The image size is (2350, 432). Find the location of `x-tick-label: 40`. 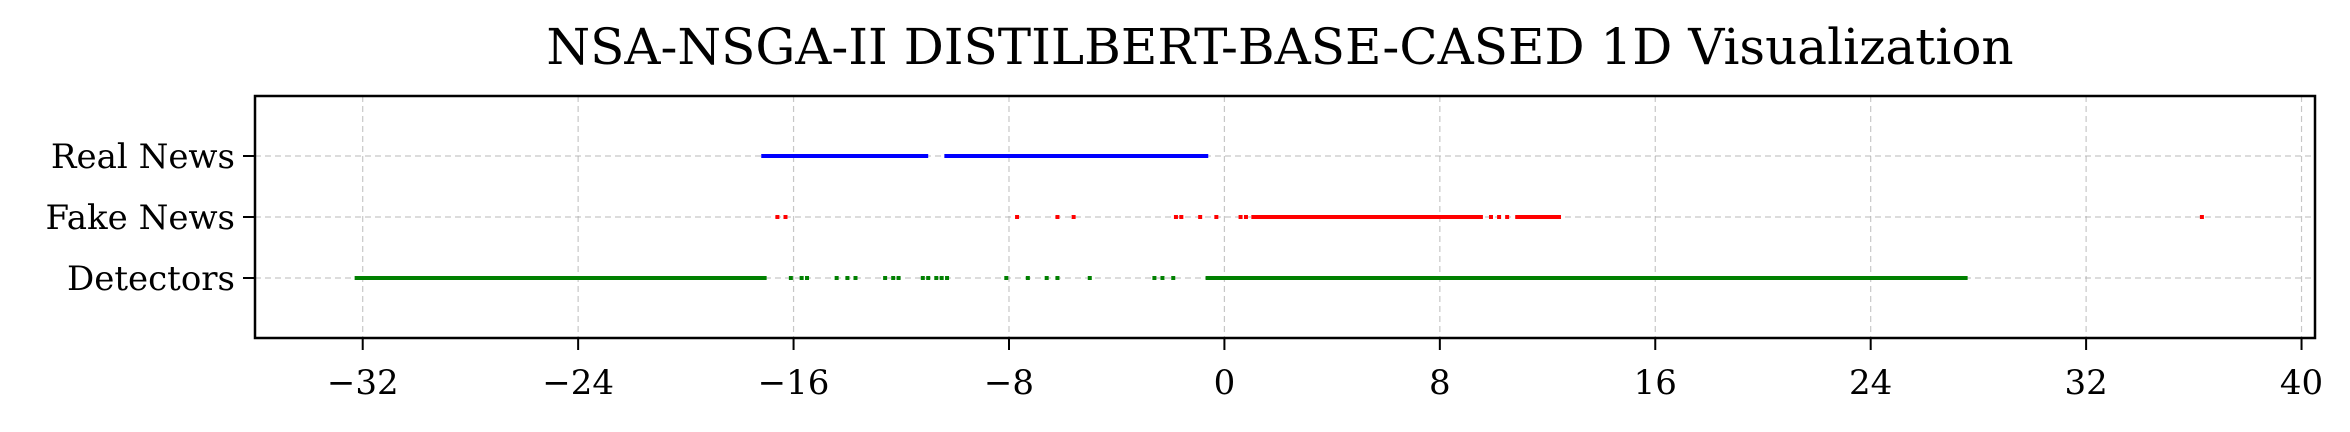

x-tick-label: 40 is located at coordinates (2301, 383).